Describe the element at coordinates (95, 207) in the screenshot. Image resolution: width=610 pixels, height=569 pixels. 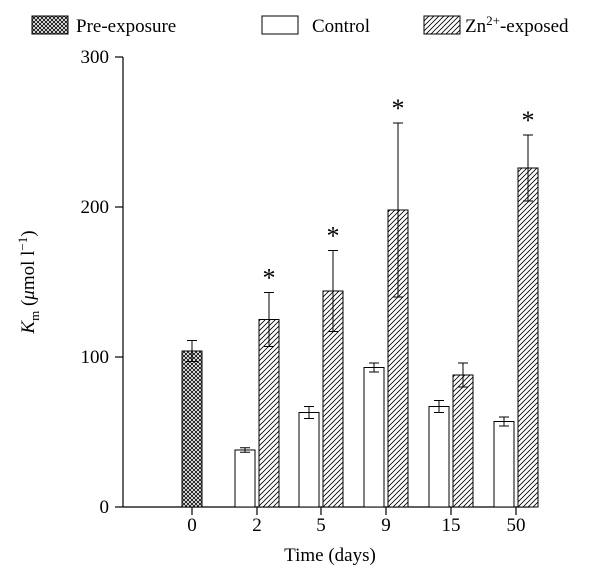
I see `y-tick-label: 200` at that location.